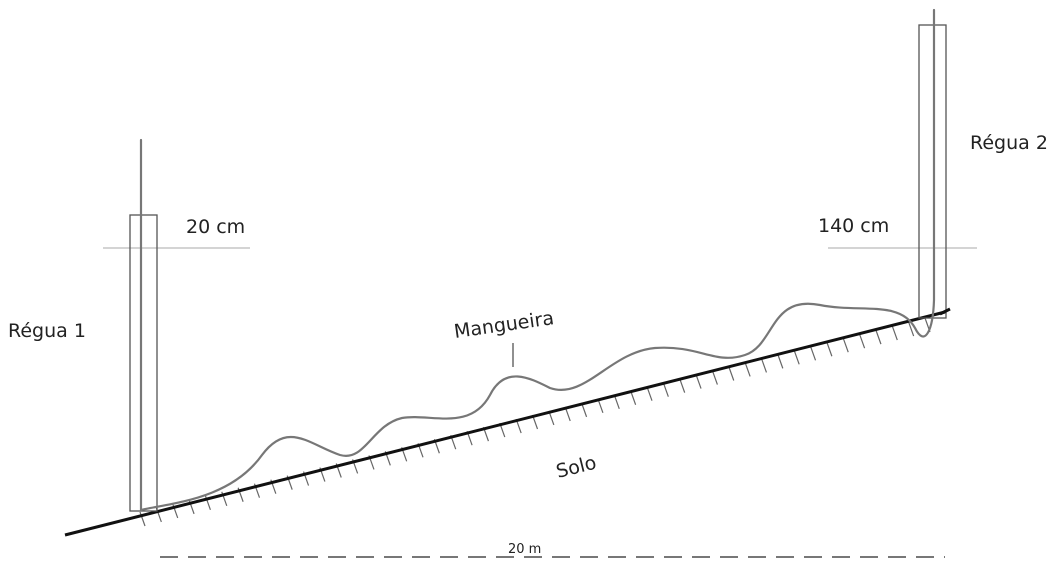 Image resolution: width=1058 pixels, height=563 pixels. I want to click on ruler-1-label: Régua 1, so click(47, 331).